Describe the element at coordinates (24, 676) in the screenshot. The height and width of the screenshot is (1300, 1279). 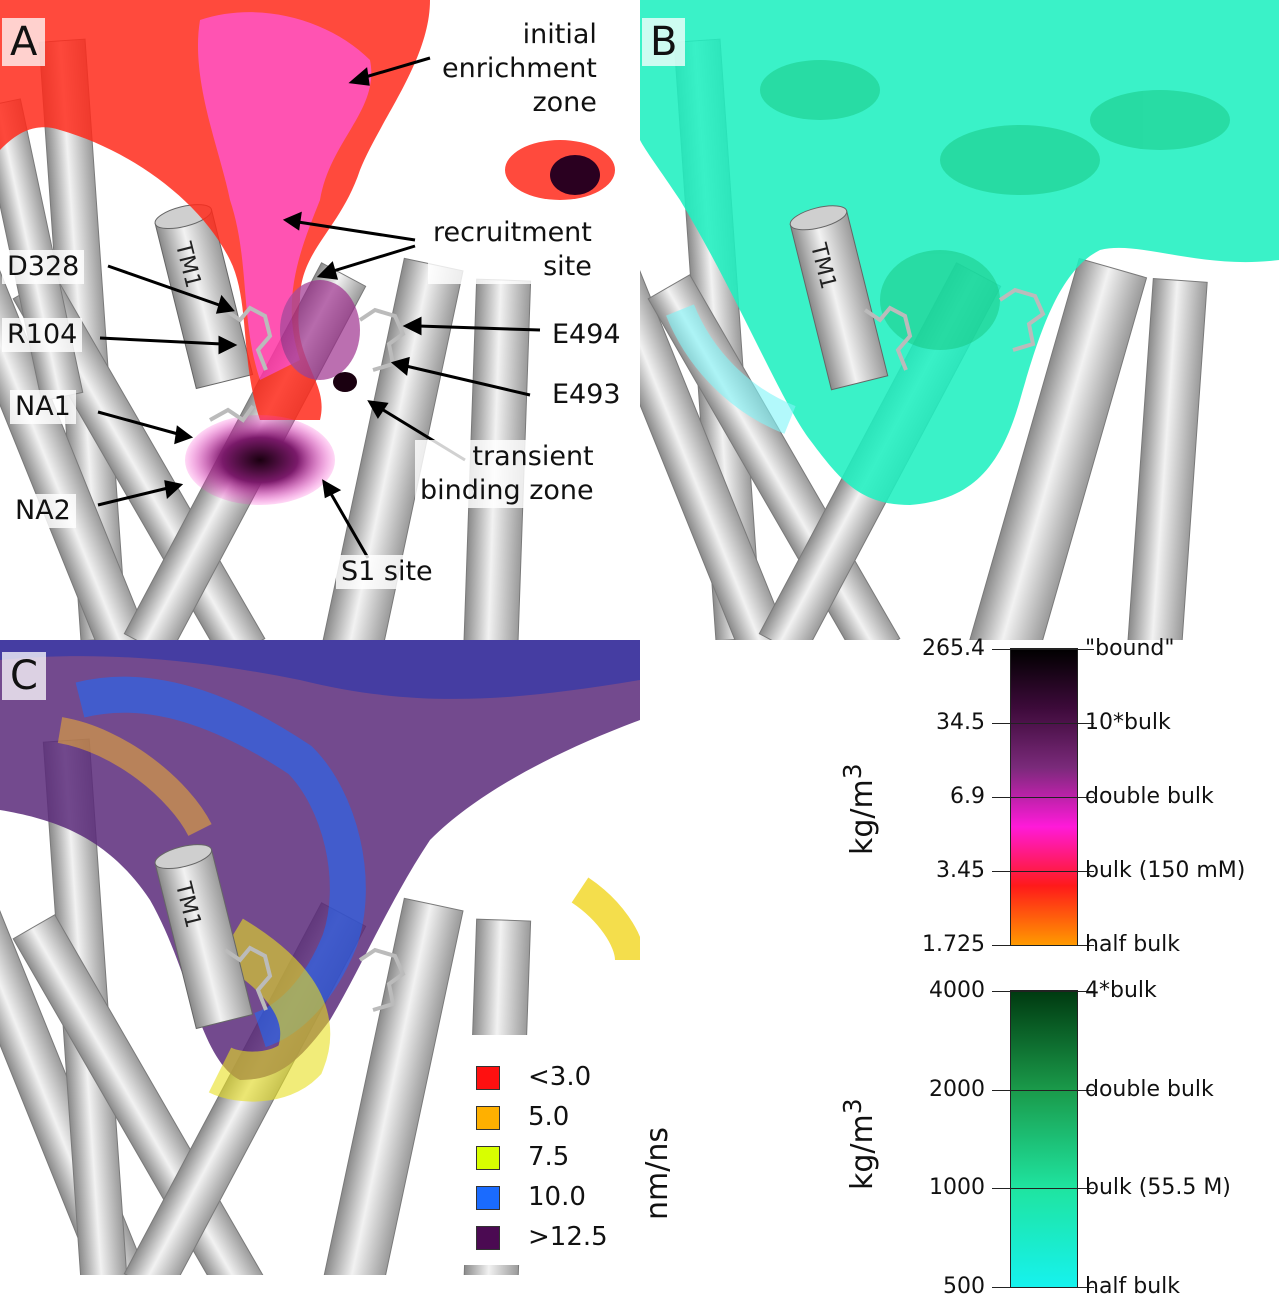
I see `panel-letter-c: C` at that location.